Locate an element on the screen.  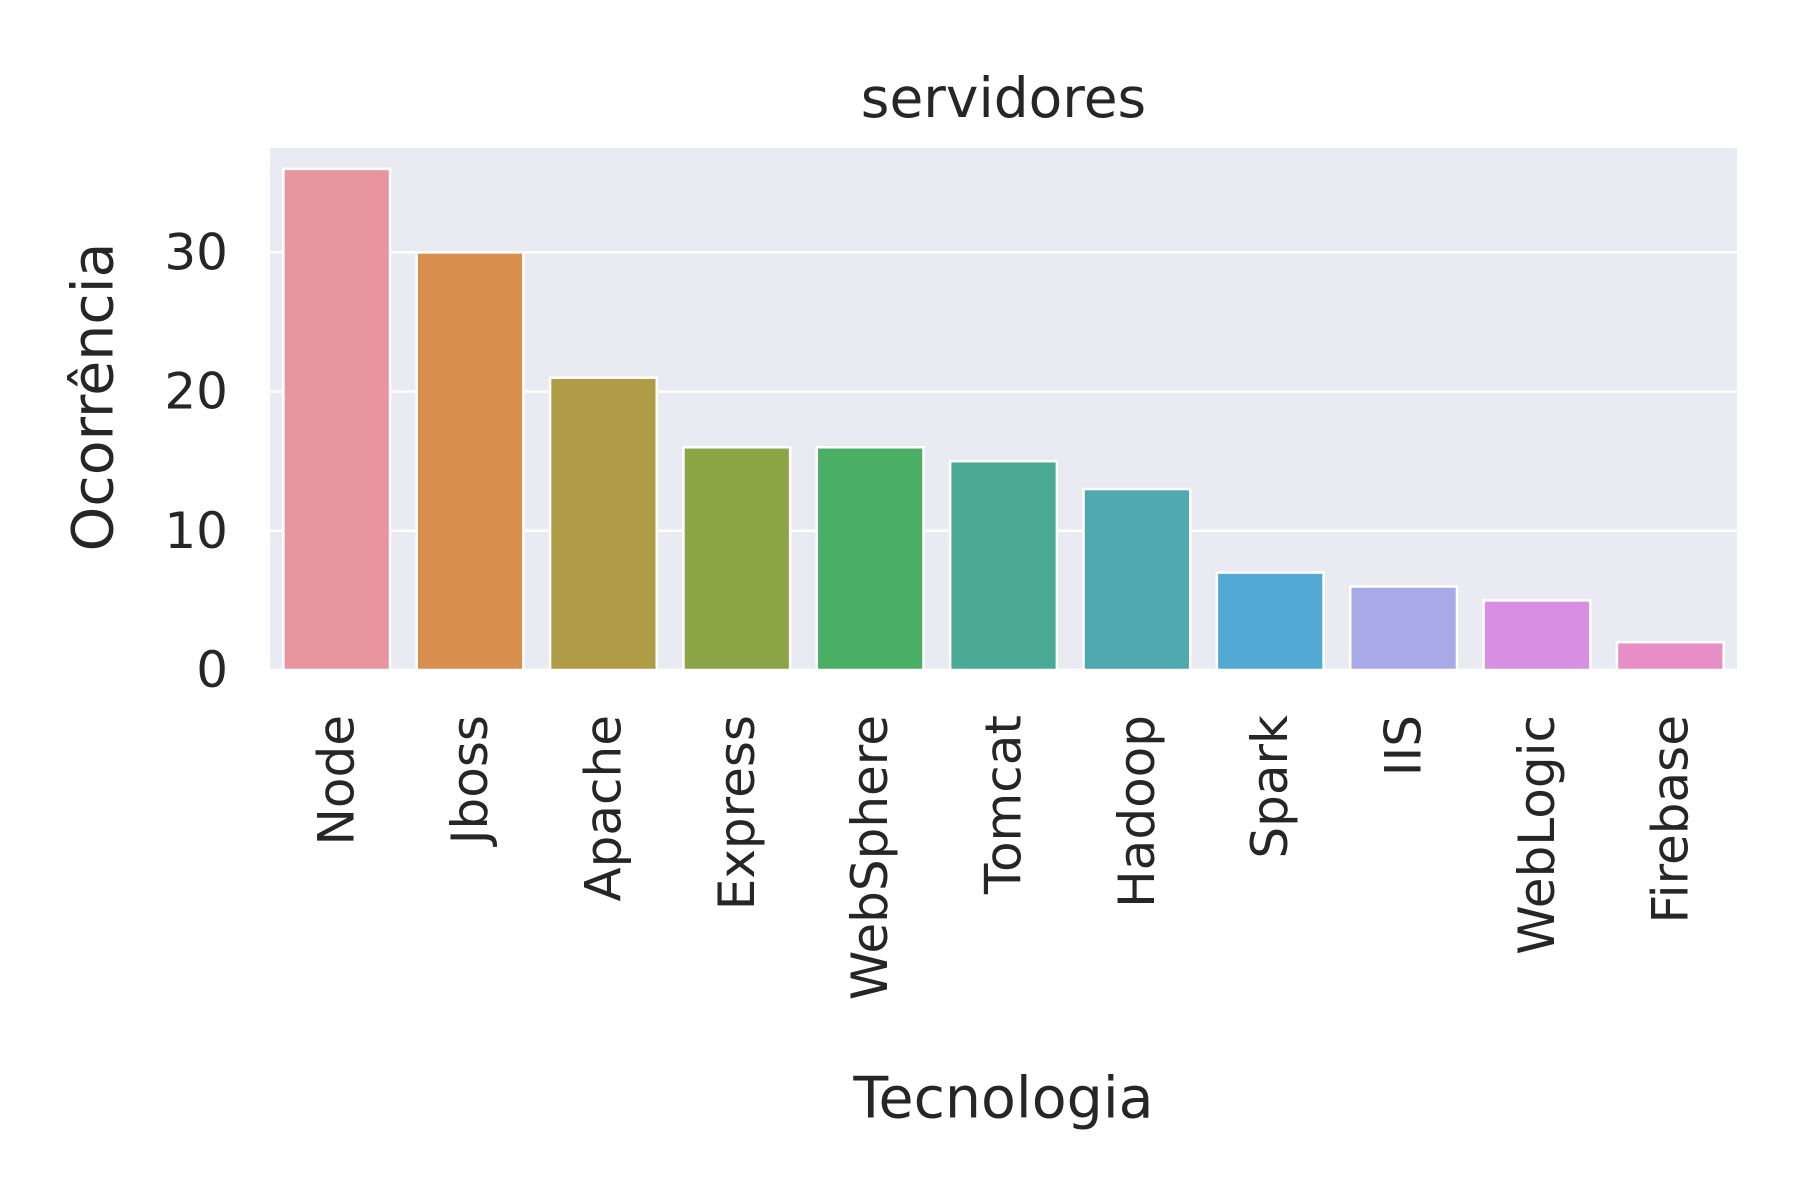
chart-title: servidores is located at coordinates (1003, 98).